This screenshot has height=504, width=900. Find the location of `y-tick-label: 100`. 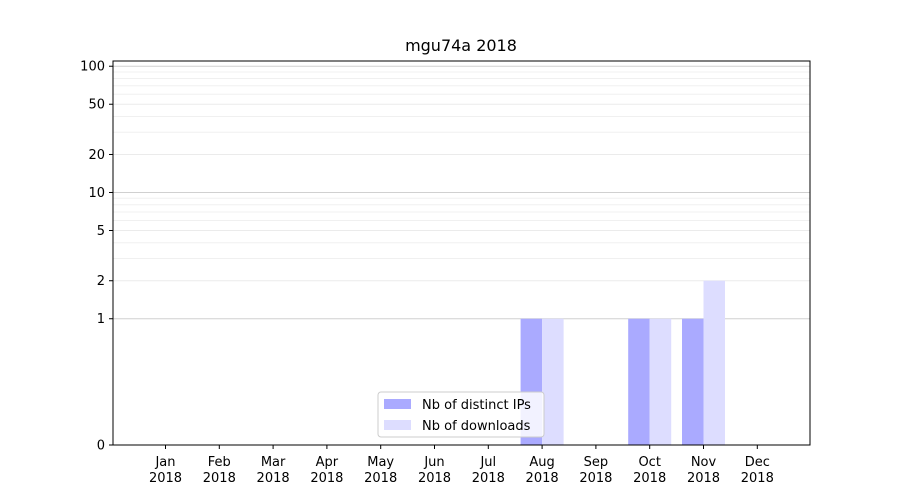

y-tick-label: 100 is located at coordinates (92, 67).